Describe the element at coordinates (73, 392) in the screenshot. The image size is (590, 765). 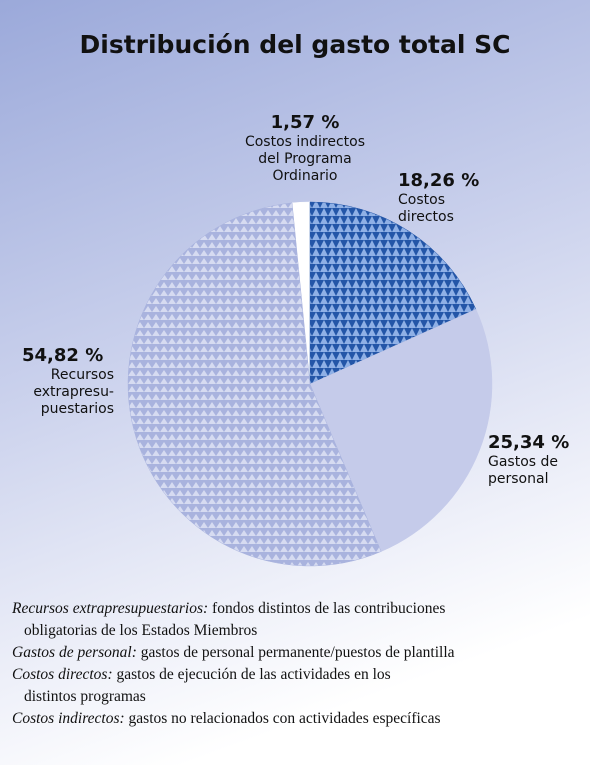
I see `category-label: Recursos extrapresu- puestarios` at that location.